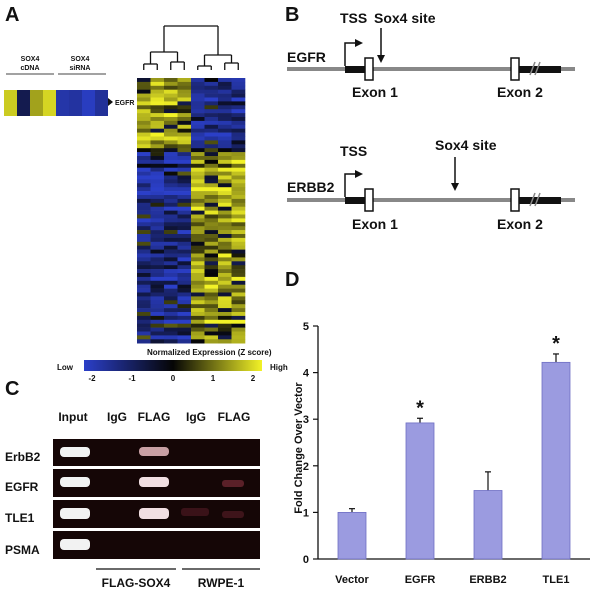 This screenshot has height=602, width=600. Describe the element at coordinates (154, 482) in the screenshot. I see `gel-band` at that location.